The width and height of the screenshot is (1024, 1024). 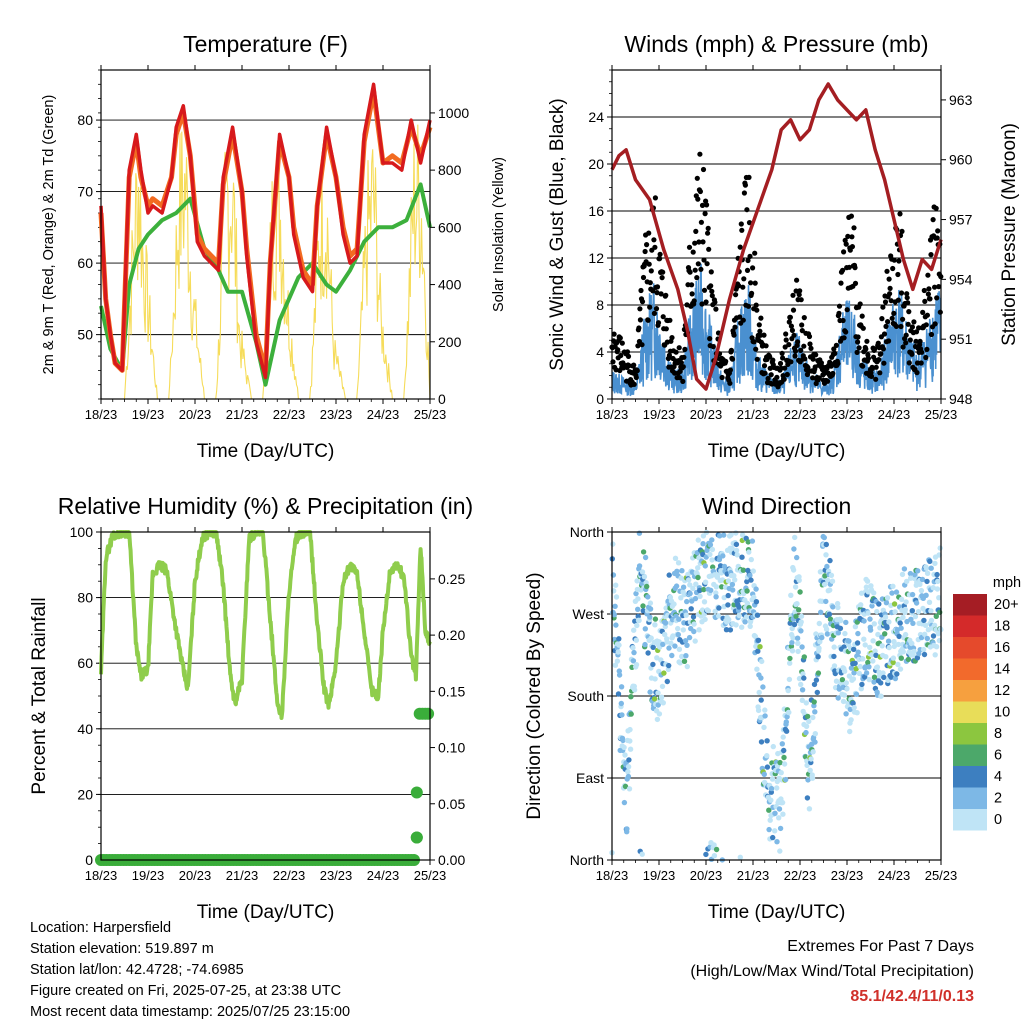 What do you see at coordinates (1002, 691) in the screenshot?
I see `legend-label: 12` at bounding box center [1002, 691].